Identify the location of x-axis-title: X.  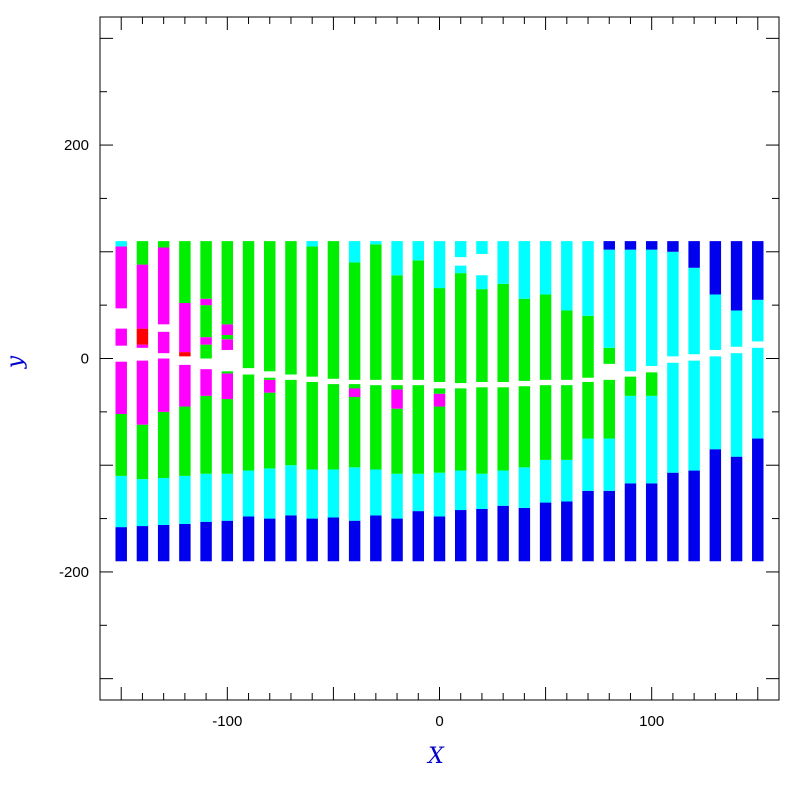
(435, 756).